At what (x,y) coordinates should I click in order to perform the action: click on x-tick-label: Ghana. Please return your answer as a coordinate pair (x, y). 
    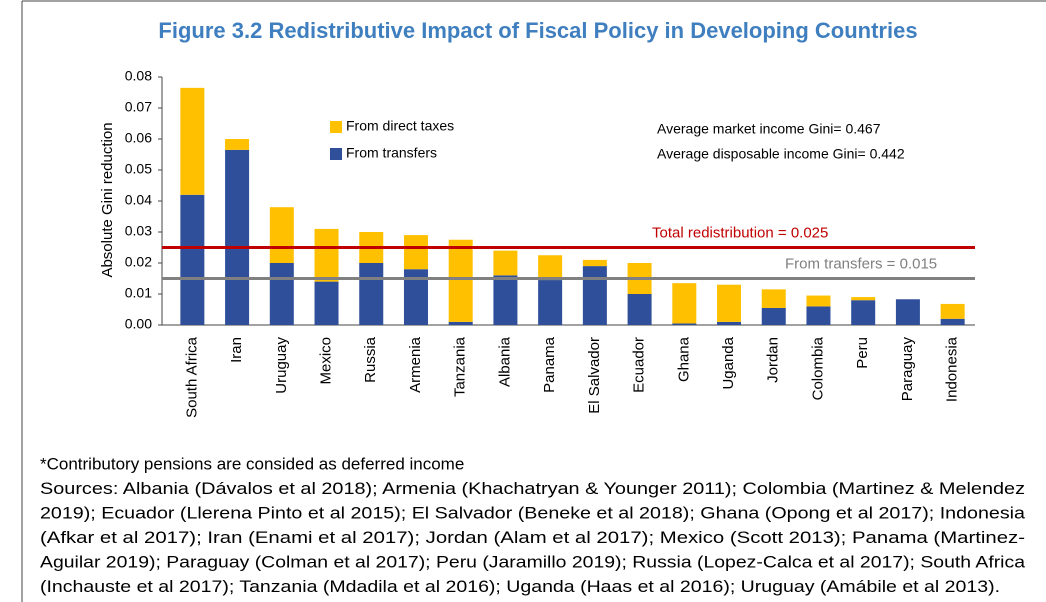
    Looking at the image, I should click on (683, 359).